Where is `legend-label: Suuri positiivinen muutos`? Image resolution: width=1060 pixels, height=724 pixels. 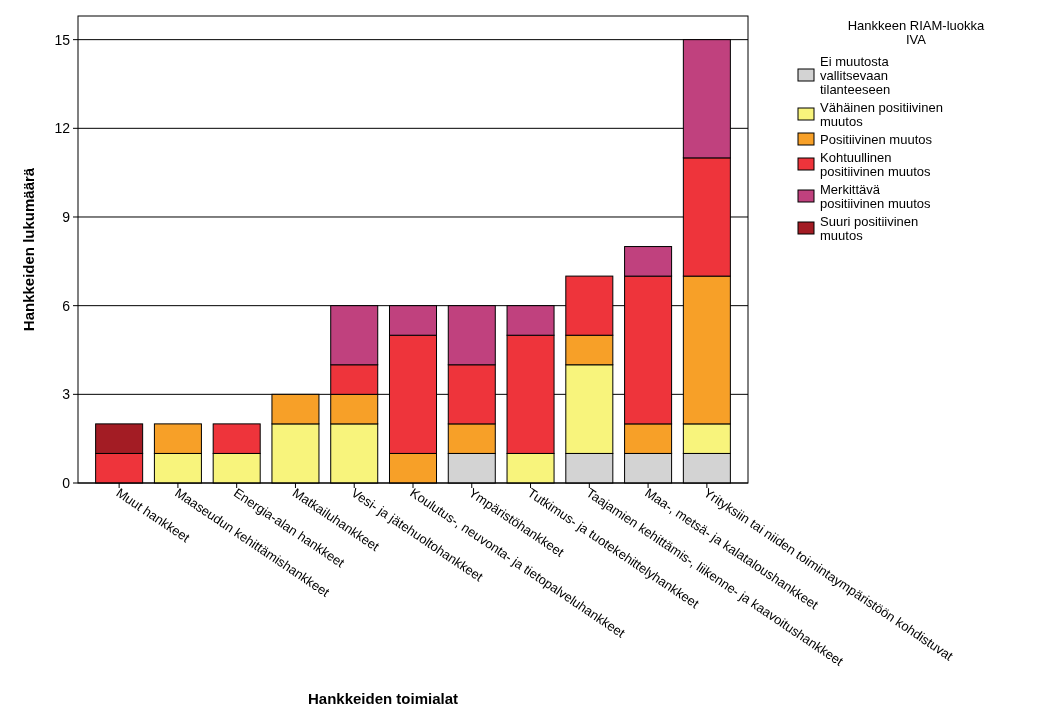 legend-label: Suuri positiivinen muutos is located at coordinates (869, 228).